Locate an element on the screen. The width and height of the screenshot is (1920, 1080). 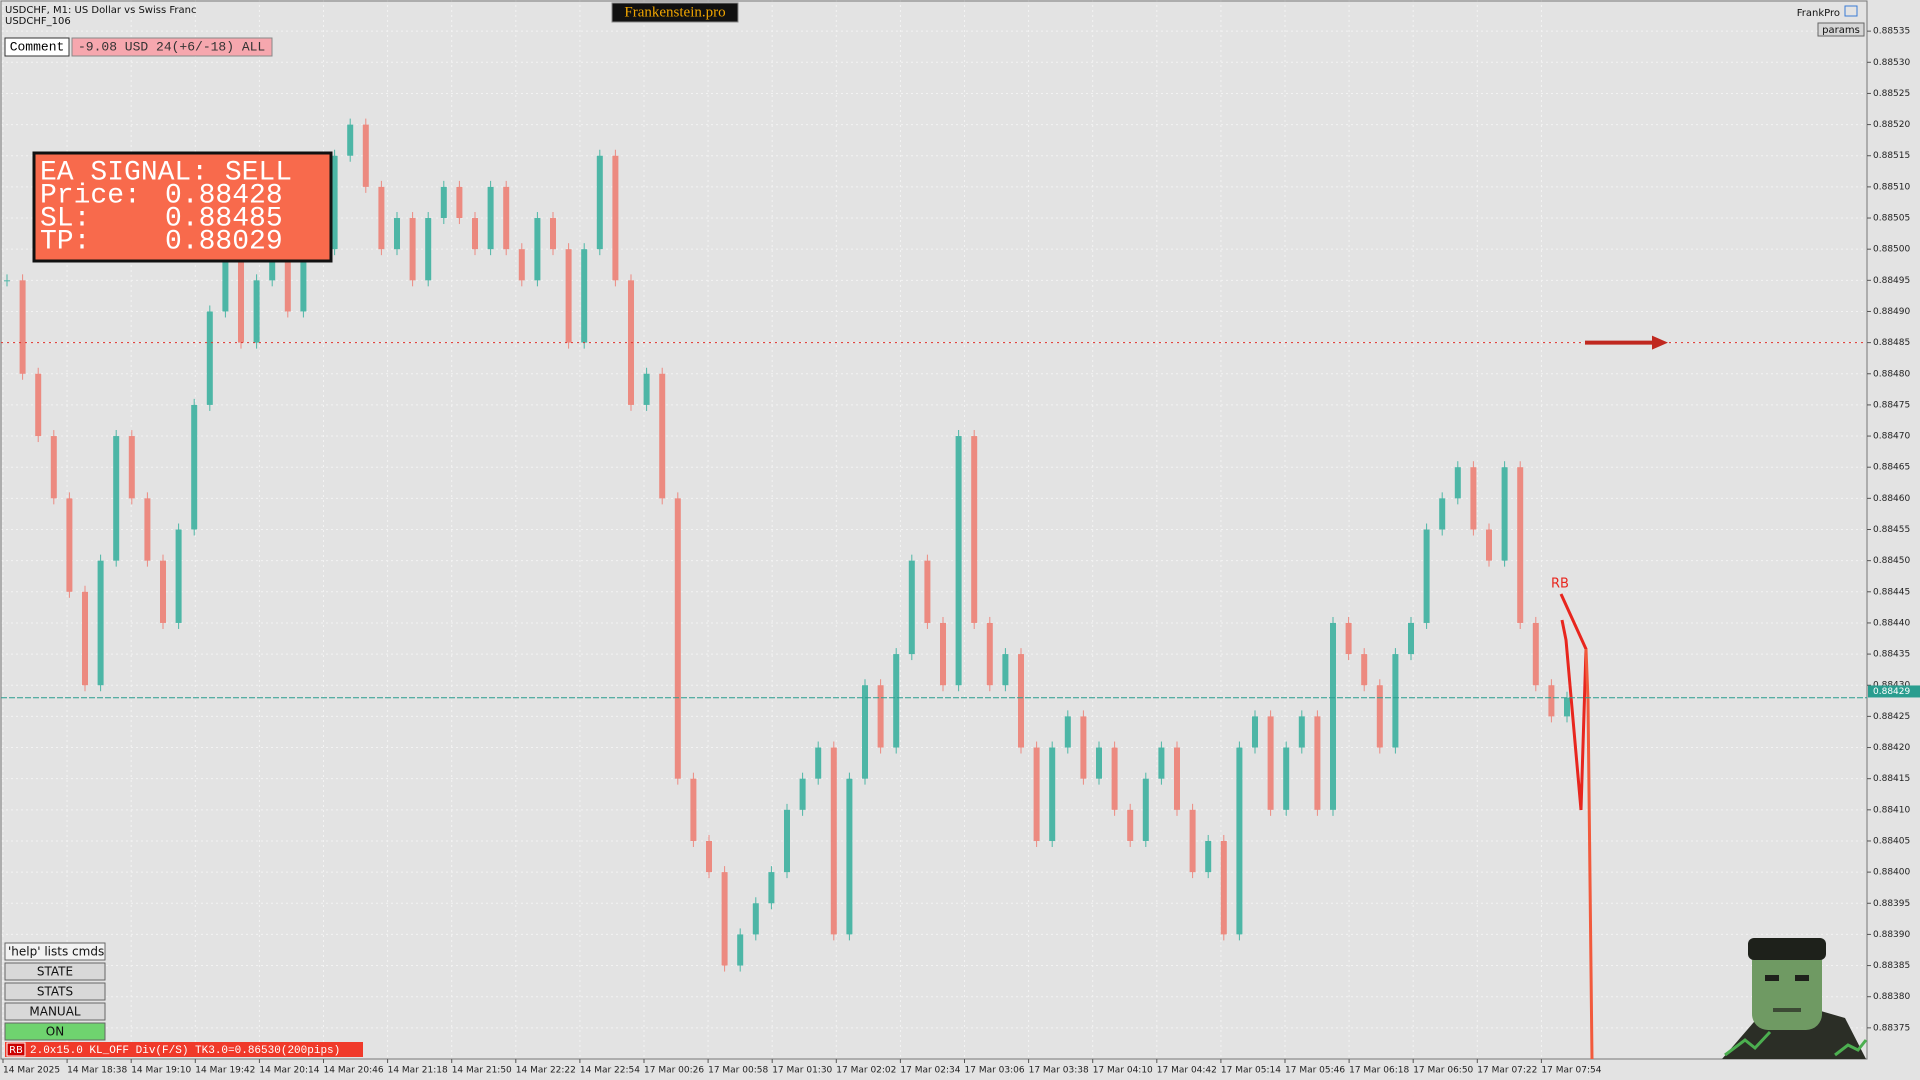
signal-row-value: 0.88029 is located at coordinates (224, 241).